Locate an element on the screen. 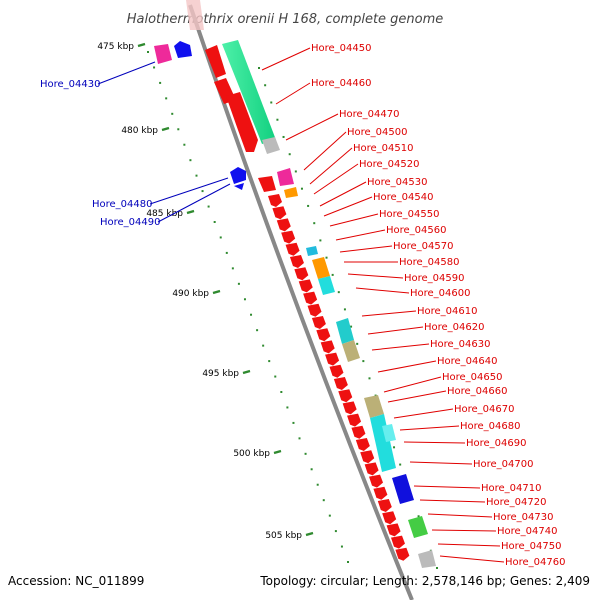 This screenshot has width=600, height=600. gene-blue-left is located at coordinates (183, 49).